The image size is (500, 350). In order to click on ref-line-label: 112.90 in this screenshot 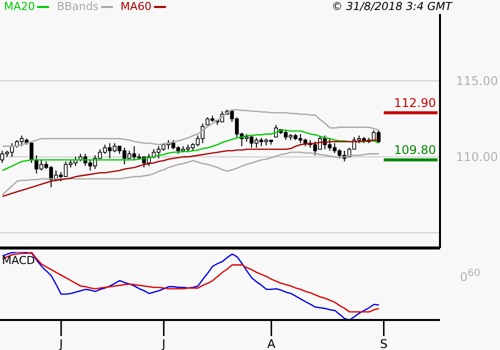, I will do `click(415, 103)`.